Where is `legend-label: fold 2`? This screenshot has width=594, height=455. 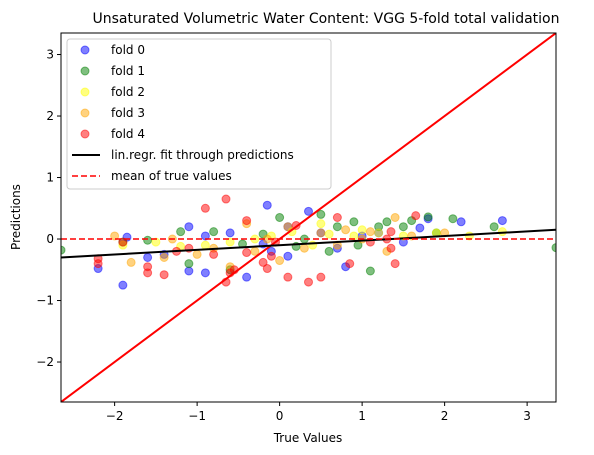 legend-label: fold 2 is located at coordinates (128, 92).